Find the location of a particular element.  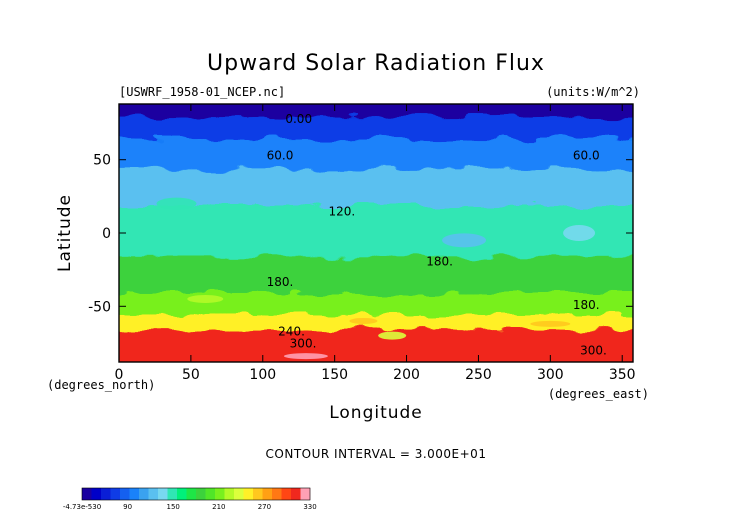

y-axis-title: Latitude is located at coordinates (65, 233).